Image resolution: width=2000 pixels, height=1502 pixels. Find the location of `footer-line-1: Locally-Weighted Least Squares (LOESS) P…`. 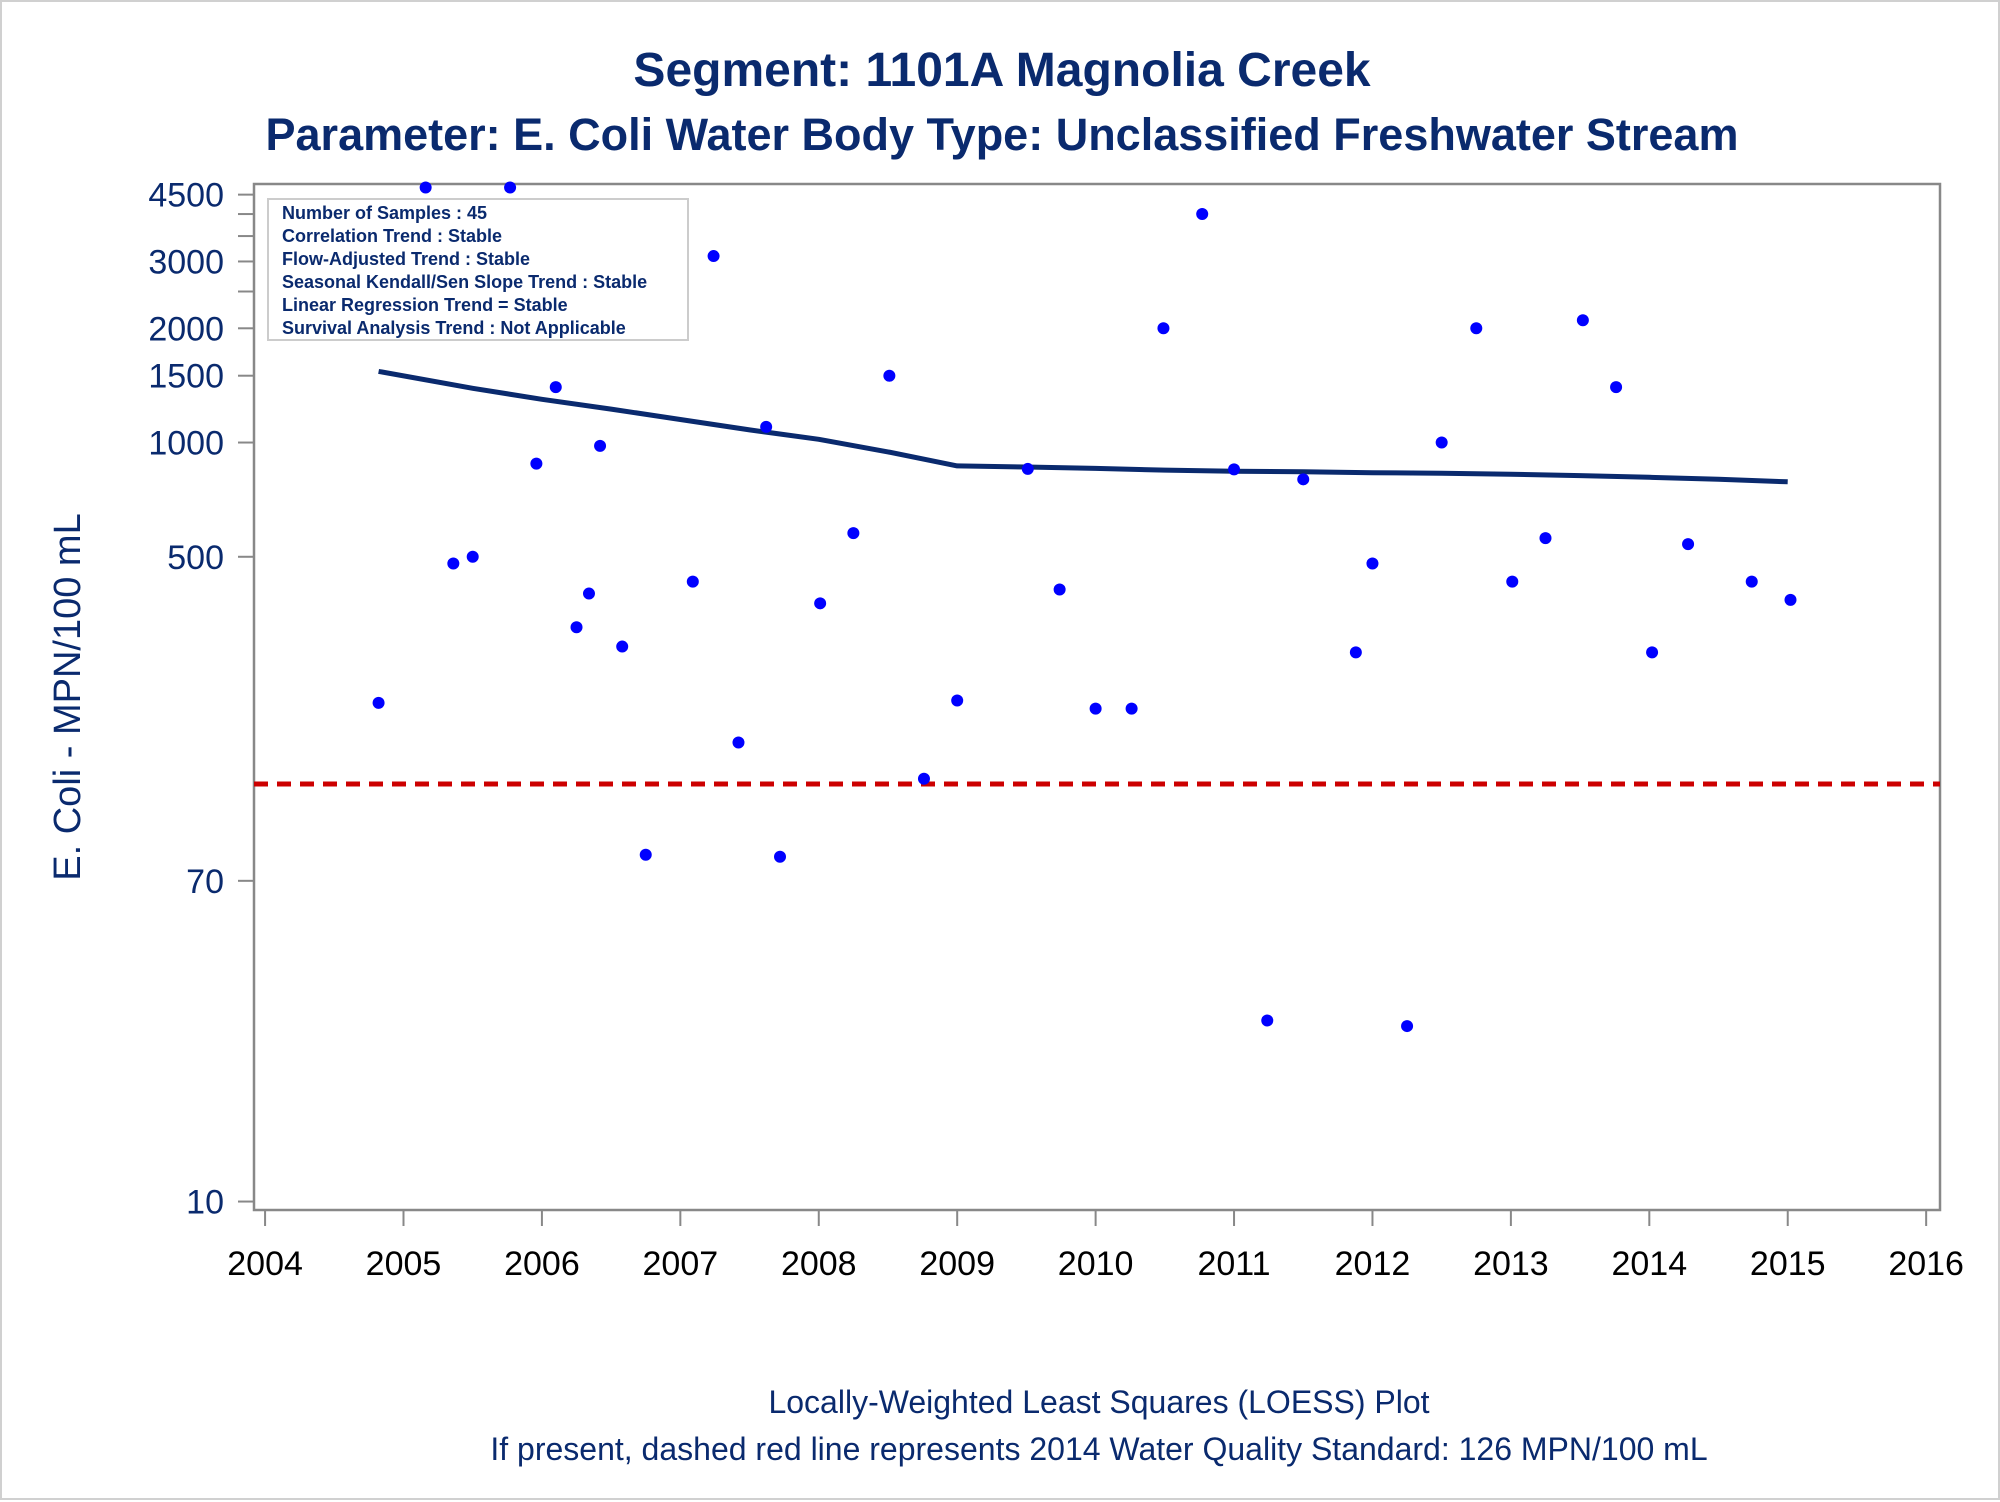

footer-line-1: Locally-Weighted Least Squares (LOESS) P… is located at coordinates (1098, 1402).